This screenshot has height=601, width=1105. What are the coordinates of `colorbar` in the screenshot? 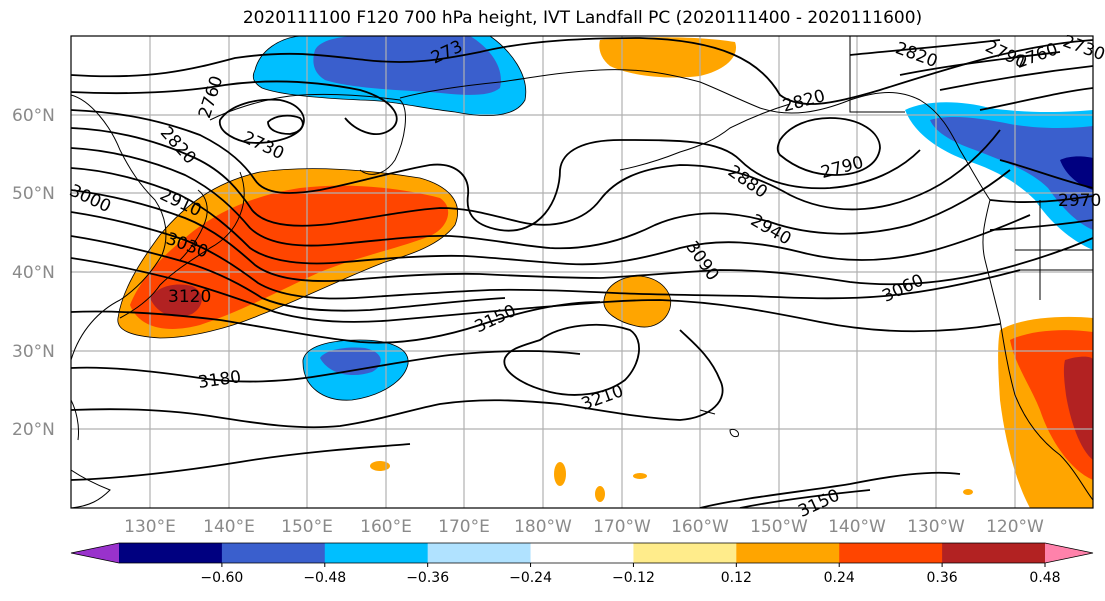 It's located at (582, 553).